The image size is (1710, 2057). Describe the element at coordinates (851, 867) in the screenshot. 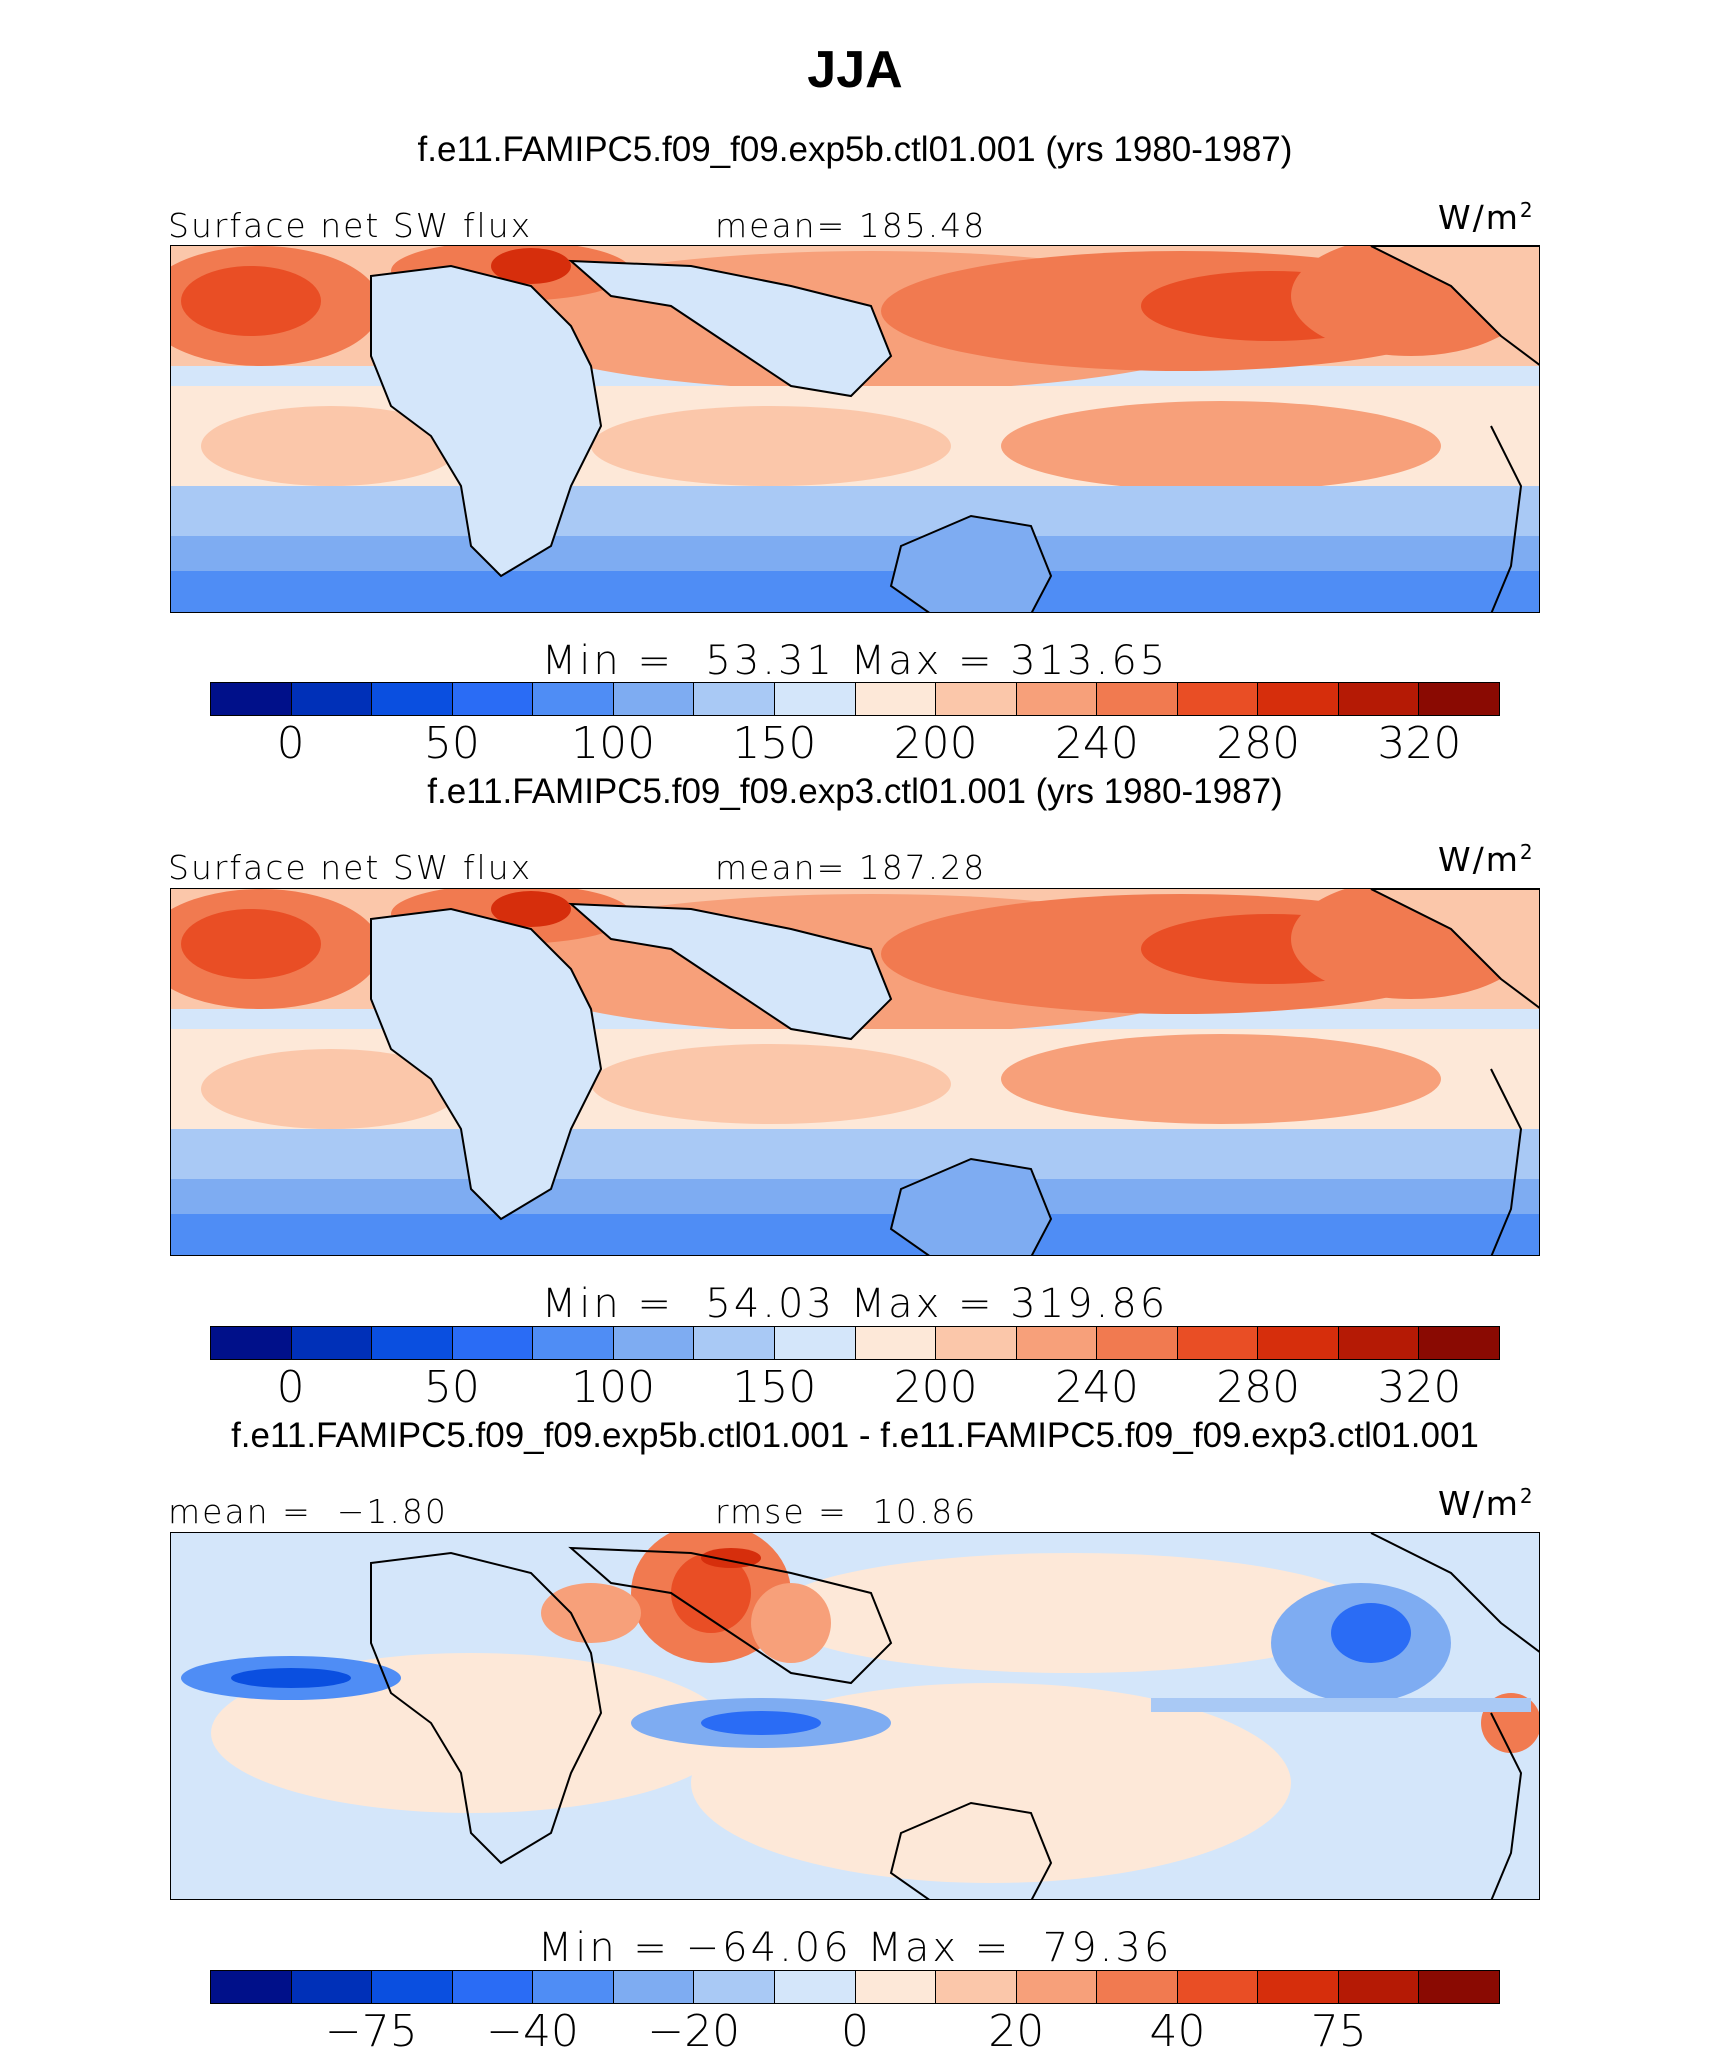

I see `panel-2-mean-label: mean= 187.28` at that location.